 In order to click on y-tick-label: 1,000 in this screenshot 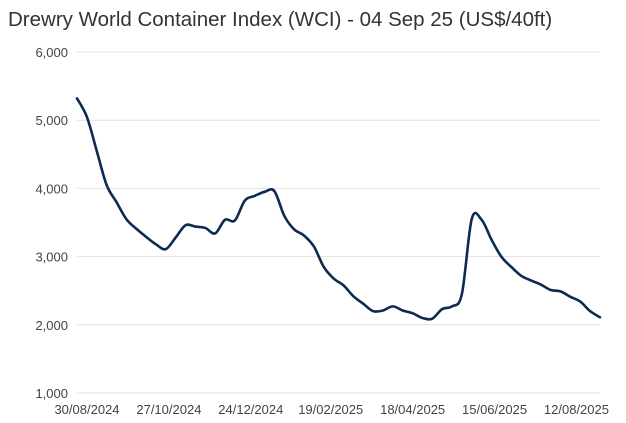, I will do `click(51, 393)`.